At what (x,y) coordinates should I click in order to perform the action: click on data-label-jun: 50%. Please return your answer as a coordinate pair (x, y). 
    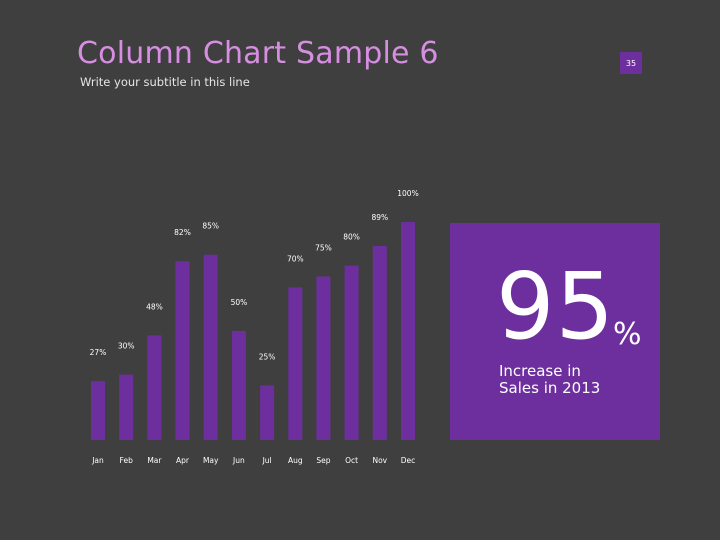
    Looking at the image, I should click on (239, 302).